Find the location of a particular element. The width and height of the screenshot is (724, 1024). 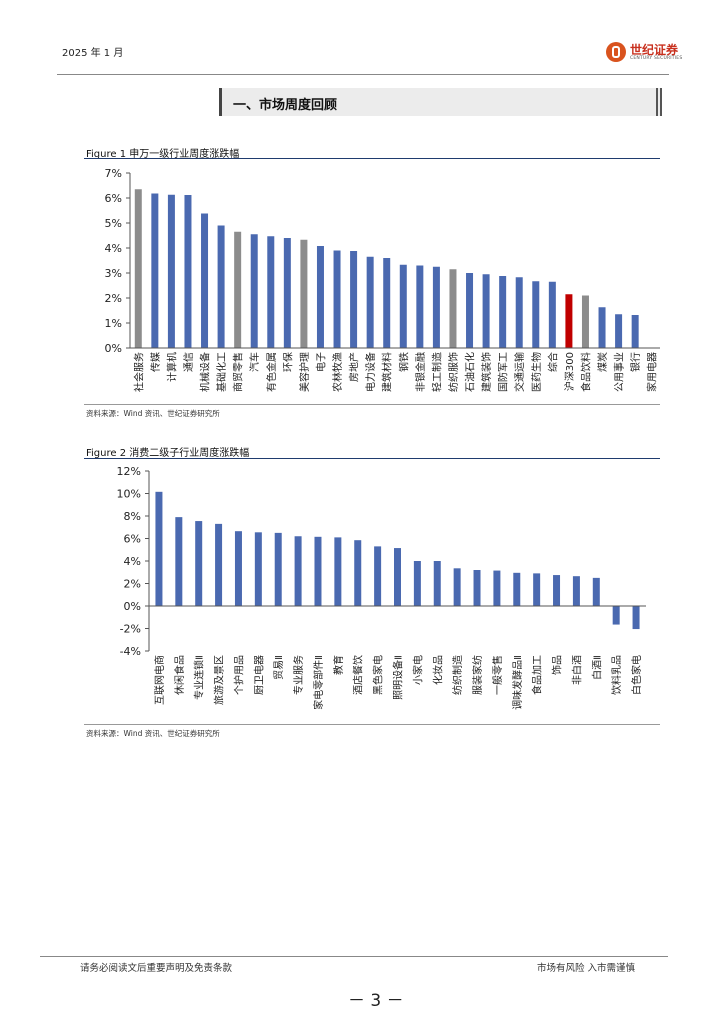

brand-name: 世纪证券 is located at coordinates (654, 50).